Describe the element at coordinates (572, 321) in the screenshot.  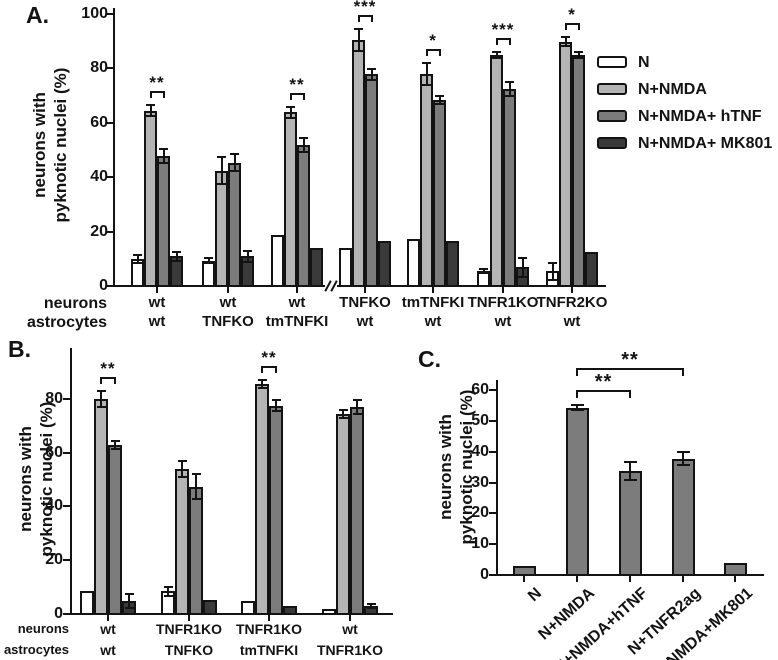
I see `group-label-astrocytes: wt` at that location.